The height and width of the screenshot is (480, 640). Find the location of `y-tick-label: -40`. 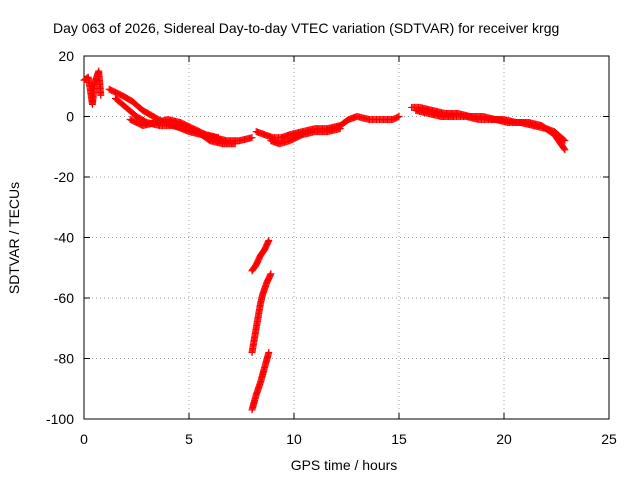

y-tick-label: -40 is located at coordinates (64, 238).